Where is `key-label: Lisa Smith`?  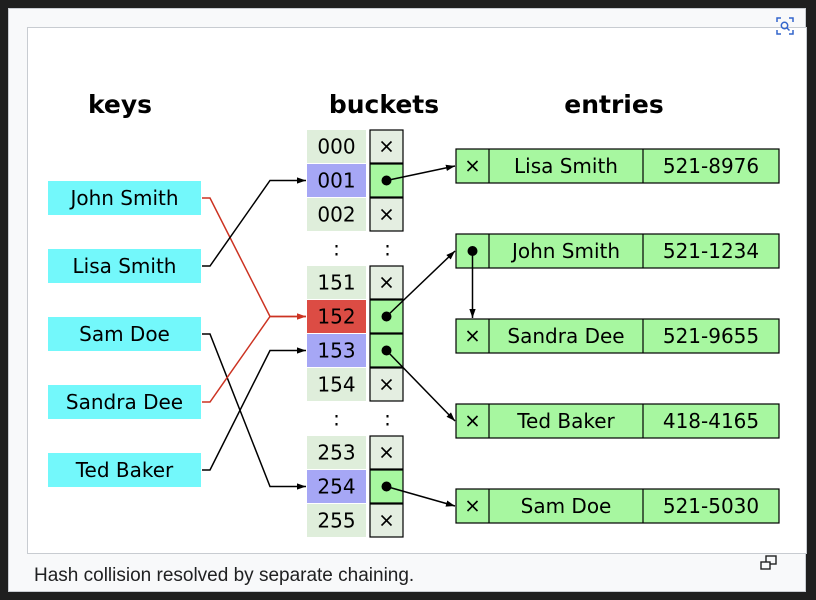
key-label: Lisa Smith is located at coordinates (125, 266).